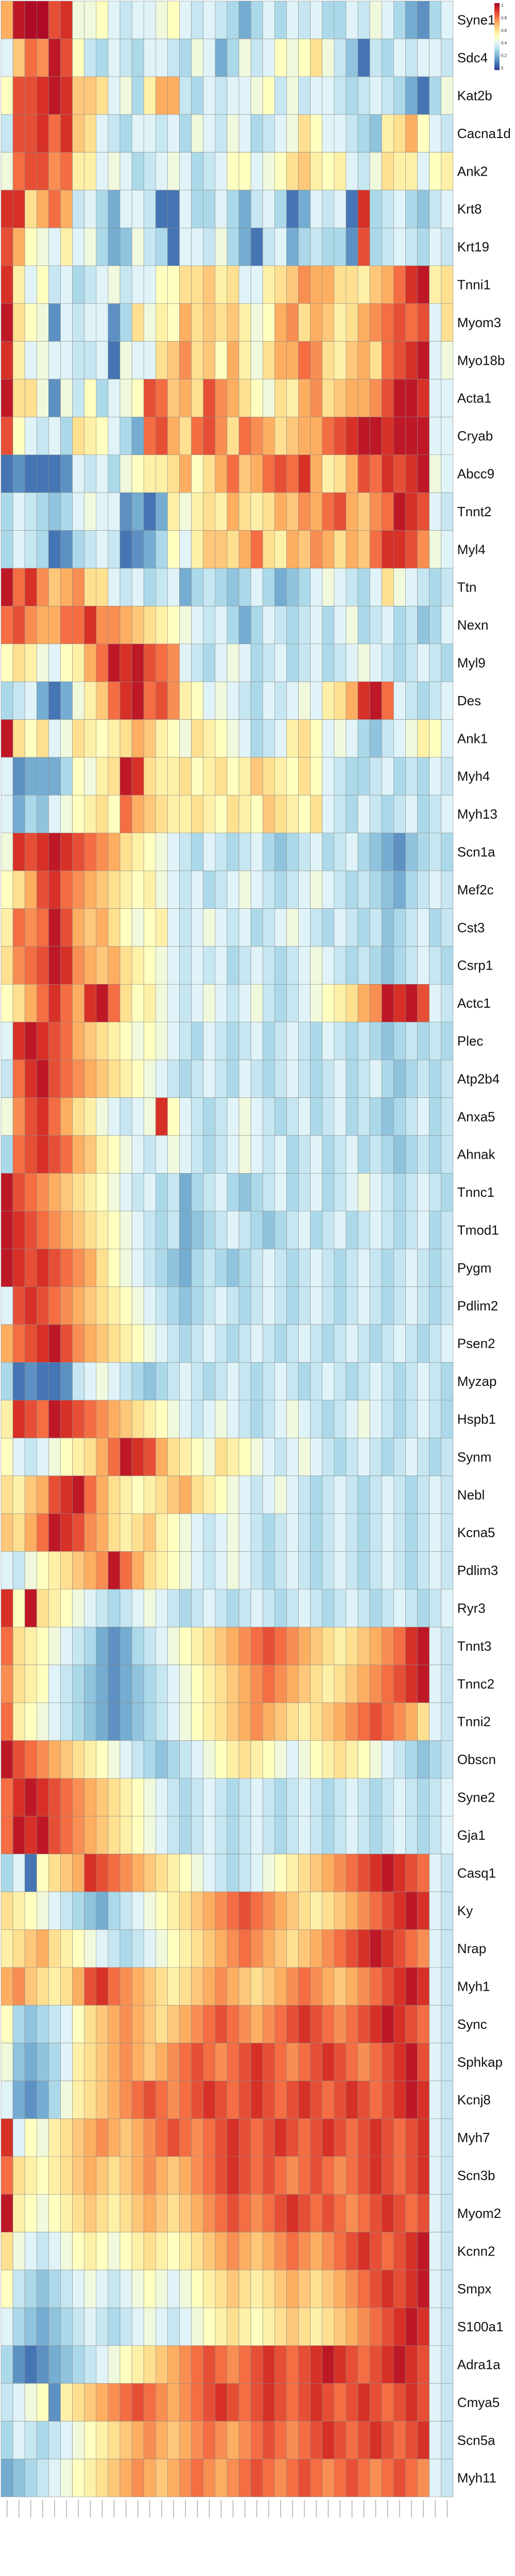 The image size is (515, 2576). Describe the element at coordinates (472, 2024) in the screenshot. I see `row-label: Sync` at that location.